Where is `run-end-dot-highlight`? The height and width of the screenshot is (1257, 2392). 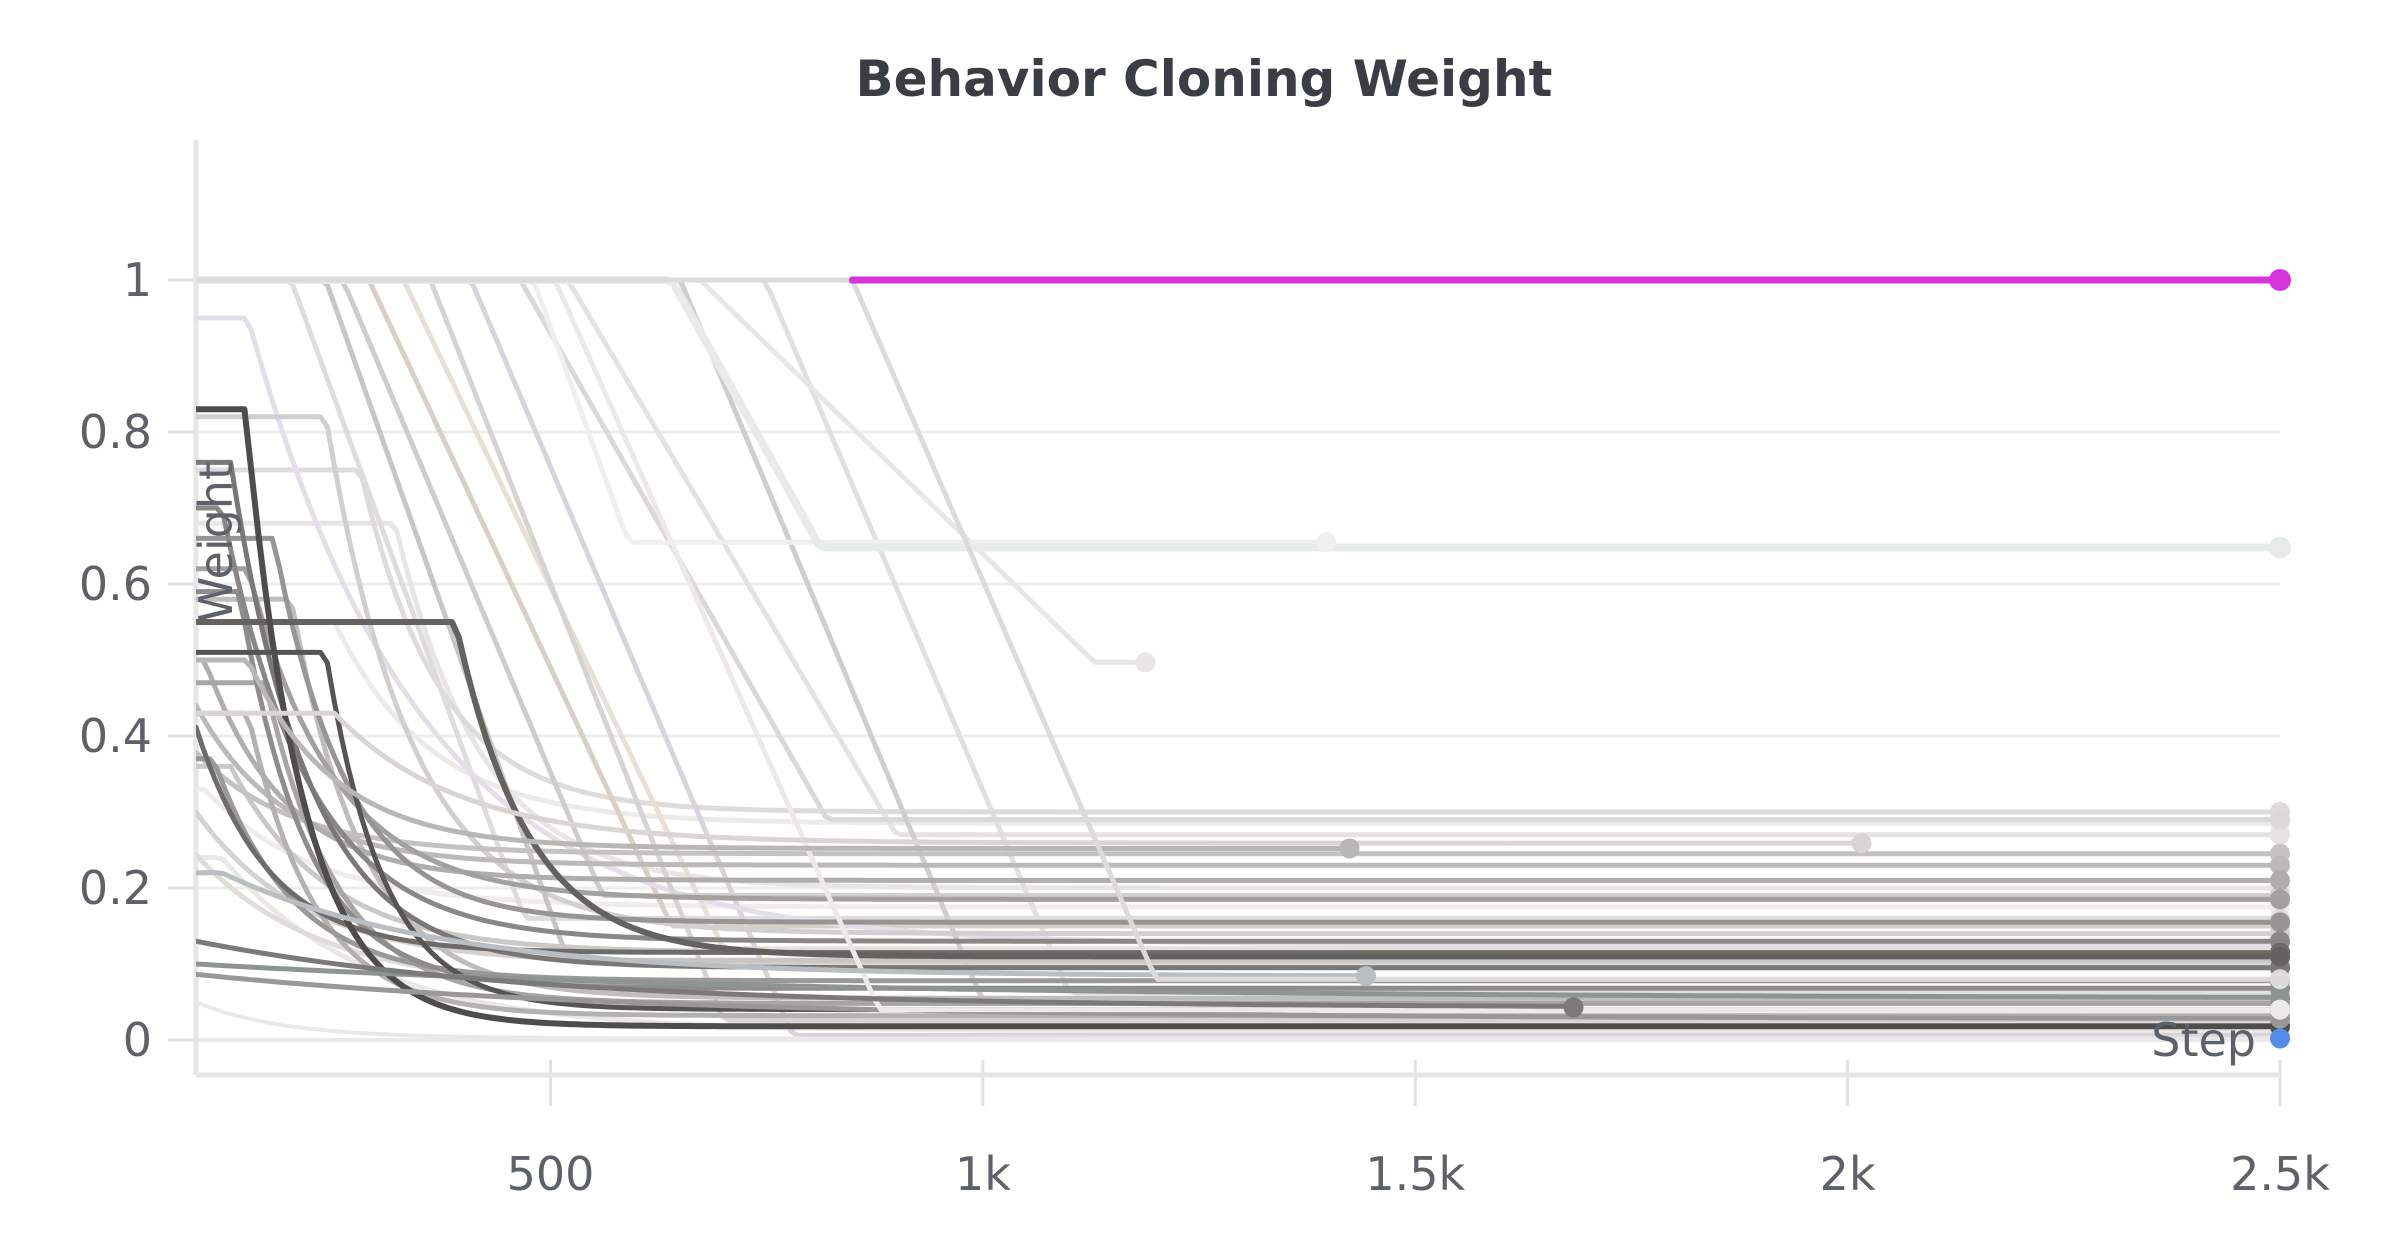
run-end-dot-highlight is located at coordinates (2280, 1038).